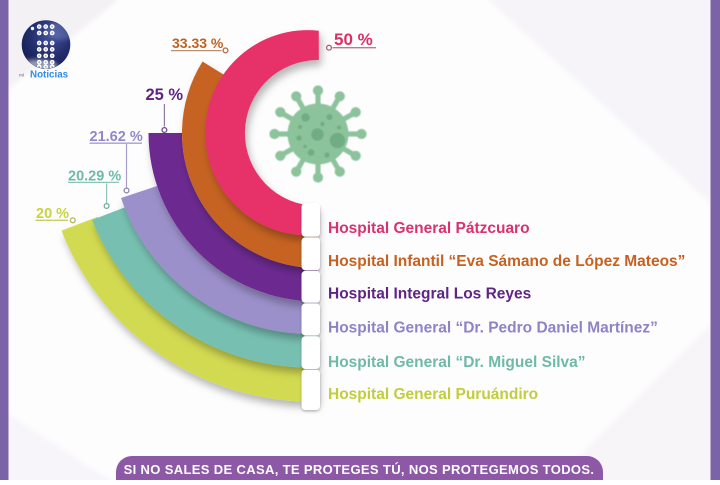 The width and height of the screenshot is (720, 485). Describe the element at coordinates (433, 394) in the screenshot. I see `svg-text: Hospital General Puruándiro` at that location.